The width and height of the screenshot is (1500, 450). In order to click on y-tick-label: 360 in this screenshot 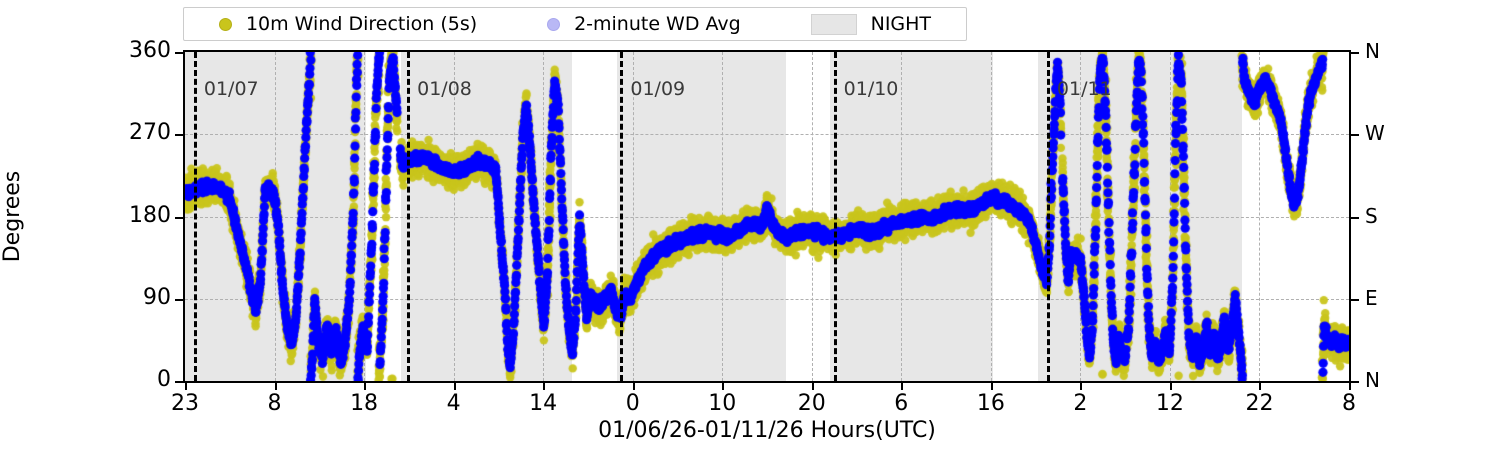, I will do `click(150, 50)`.